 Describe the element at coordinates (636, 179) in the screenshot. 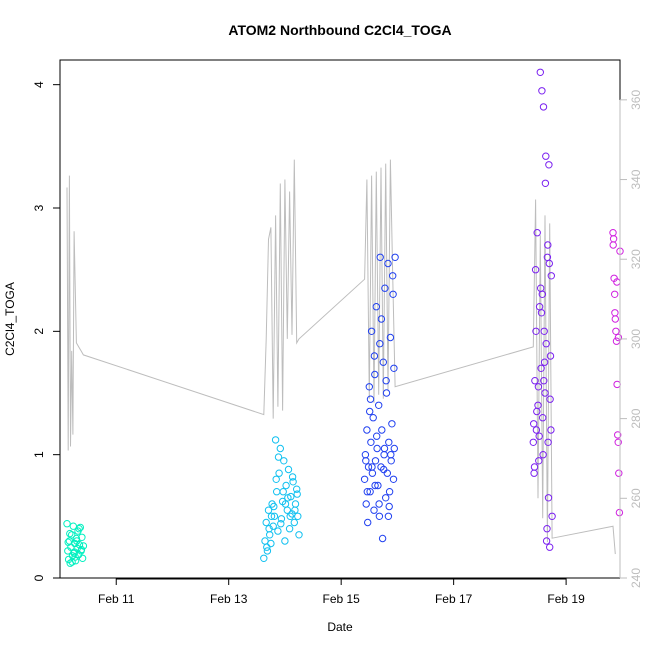

I see `y2-tick-label: 340` at that location.